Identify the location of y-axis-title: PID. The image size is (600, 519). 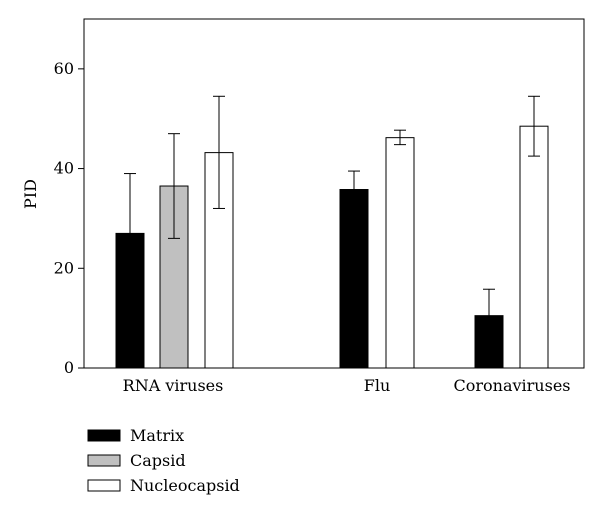
(30, 194).